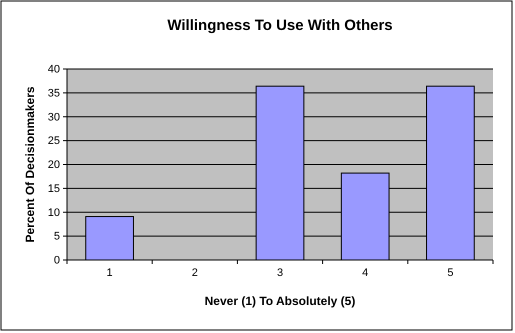  Describe the element at coordinates (280, 25) in the screenshot. I see `chart-title: Willingness To Use With Others` at that location.